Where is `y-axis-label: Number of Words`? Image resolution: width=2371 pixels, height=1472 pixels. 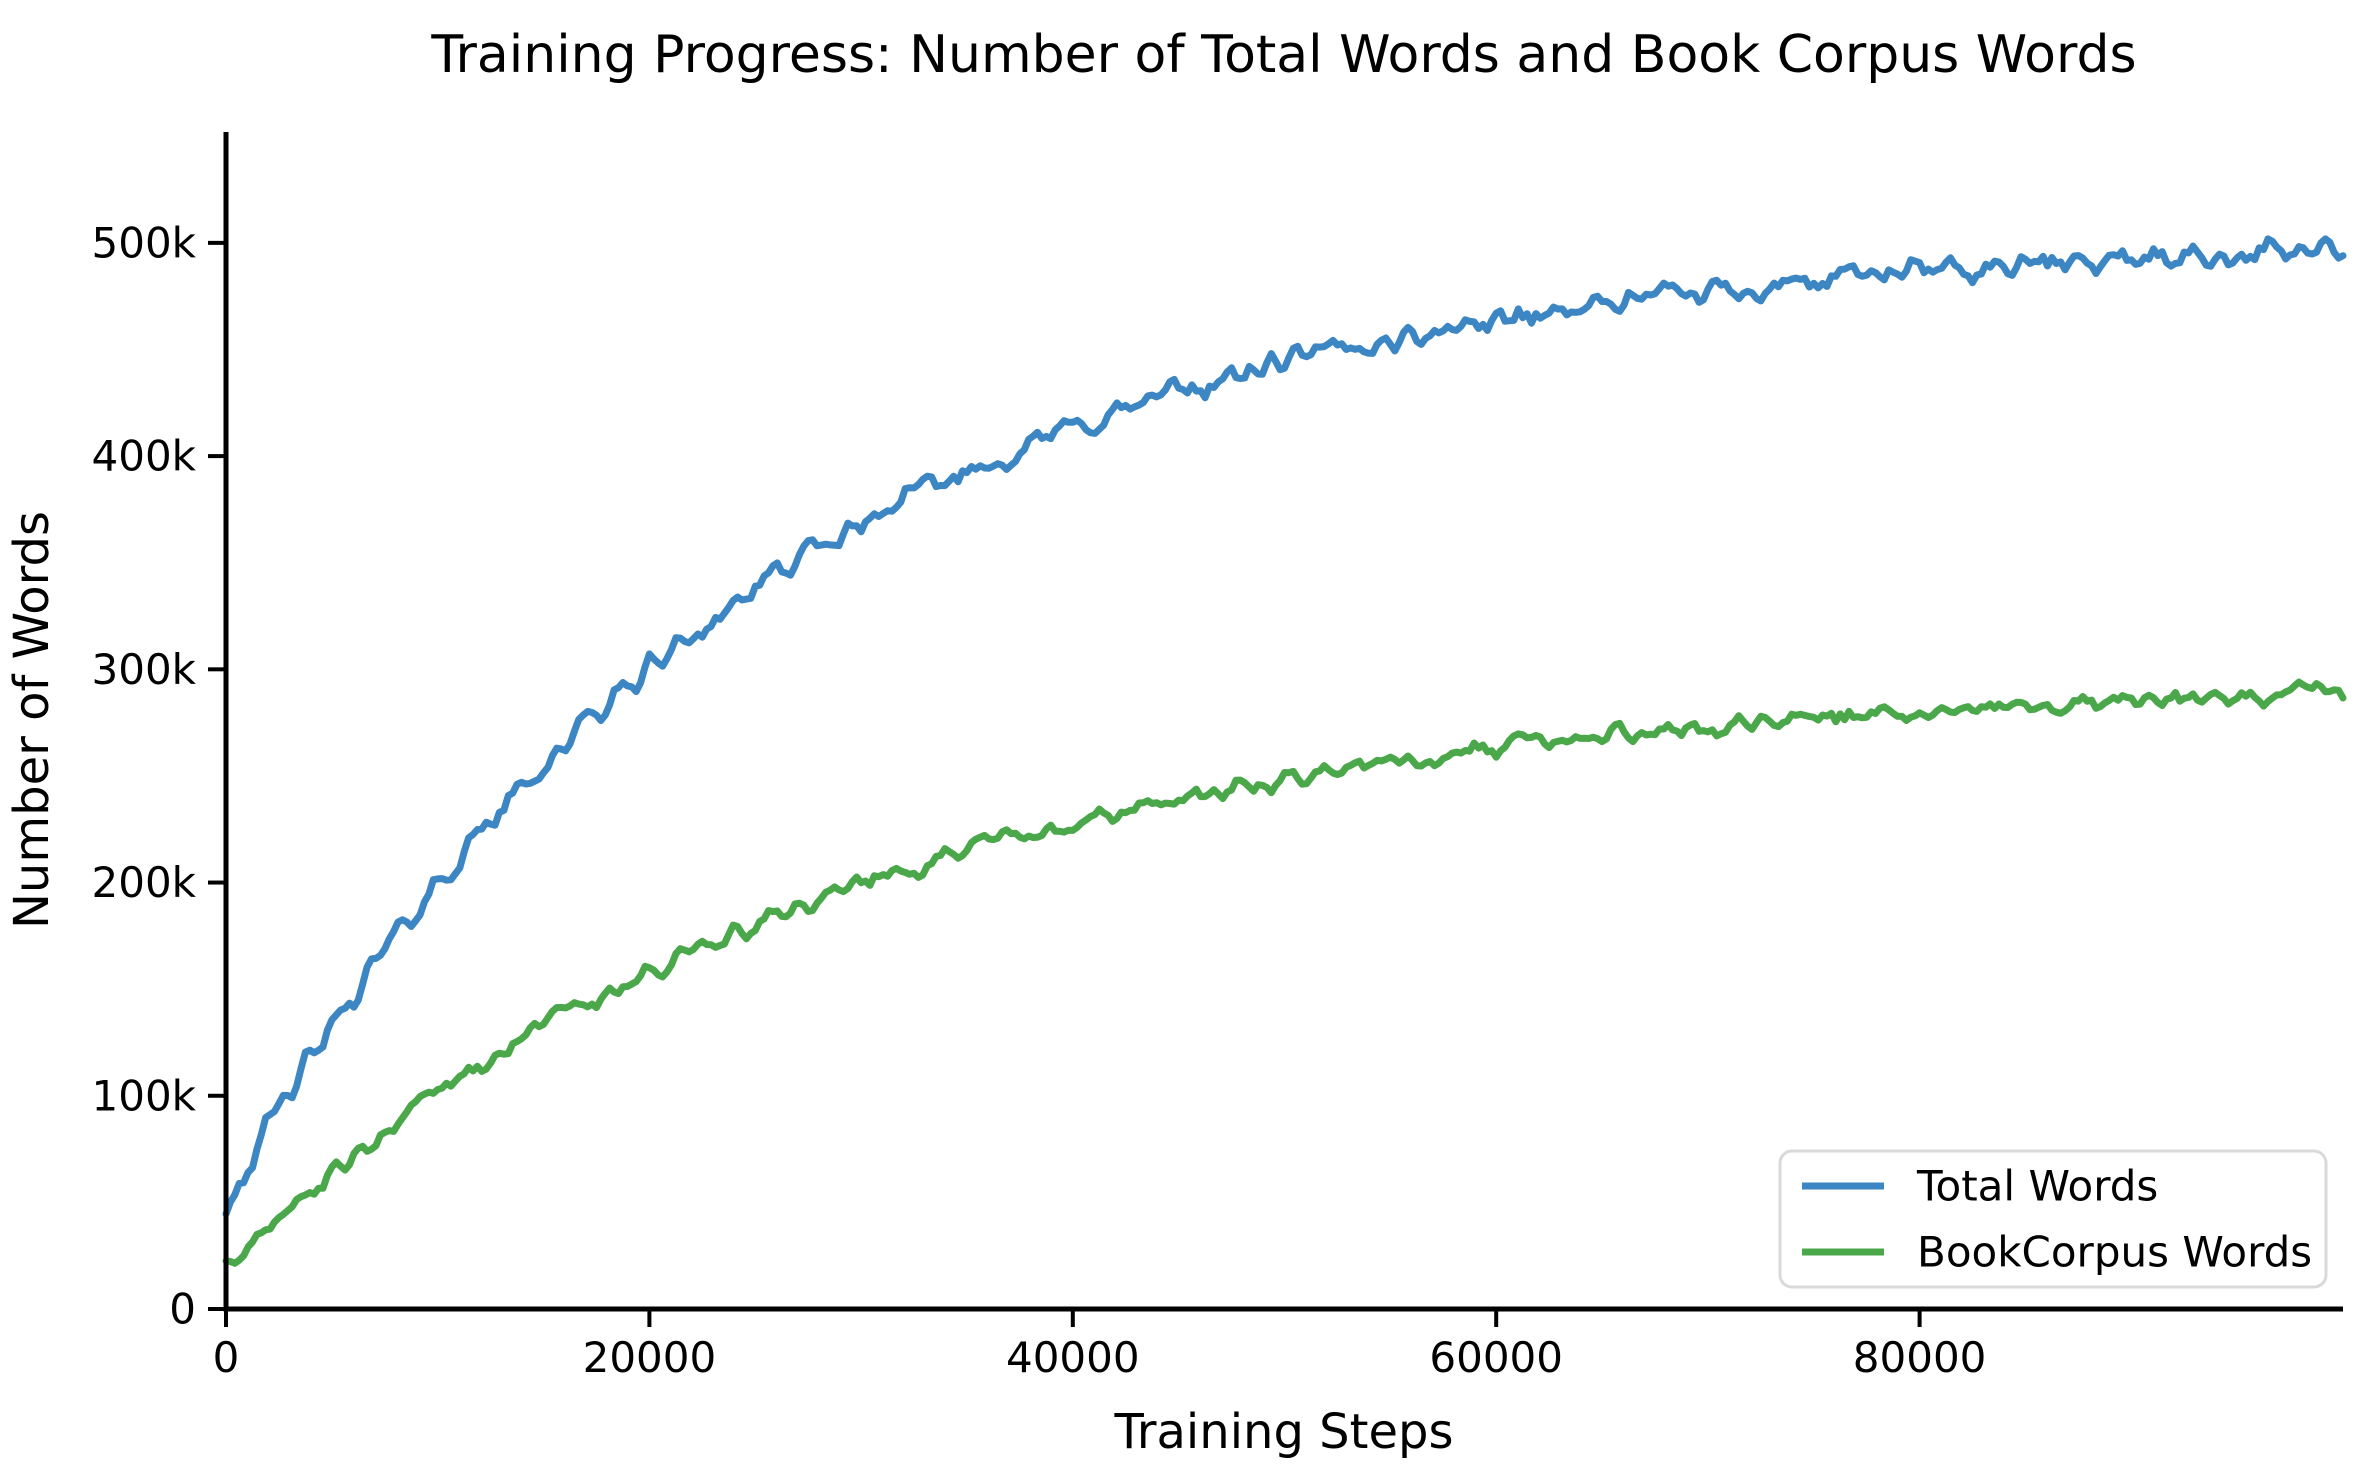 y-axis-label: Number of Words is located at coordinates (32, 720).